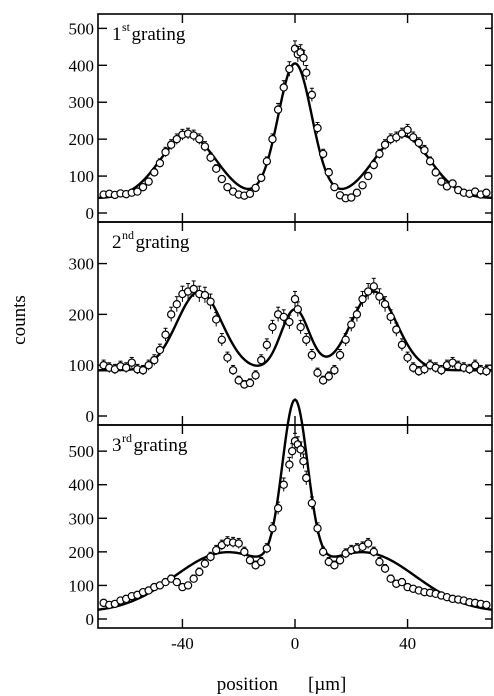 The image size is (494, 696). What do you see at coordinates (126, 27) in the screenshot?
I see `panel-title-superscript: st` at bounding box center [126, 27].